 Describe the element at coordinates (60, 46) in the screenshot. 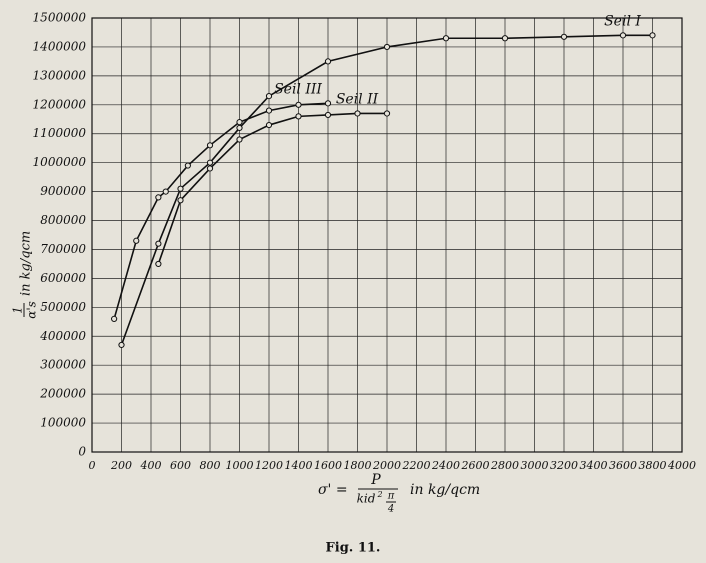

I see `y-tick-label: 1400000` at that location.